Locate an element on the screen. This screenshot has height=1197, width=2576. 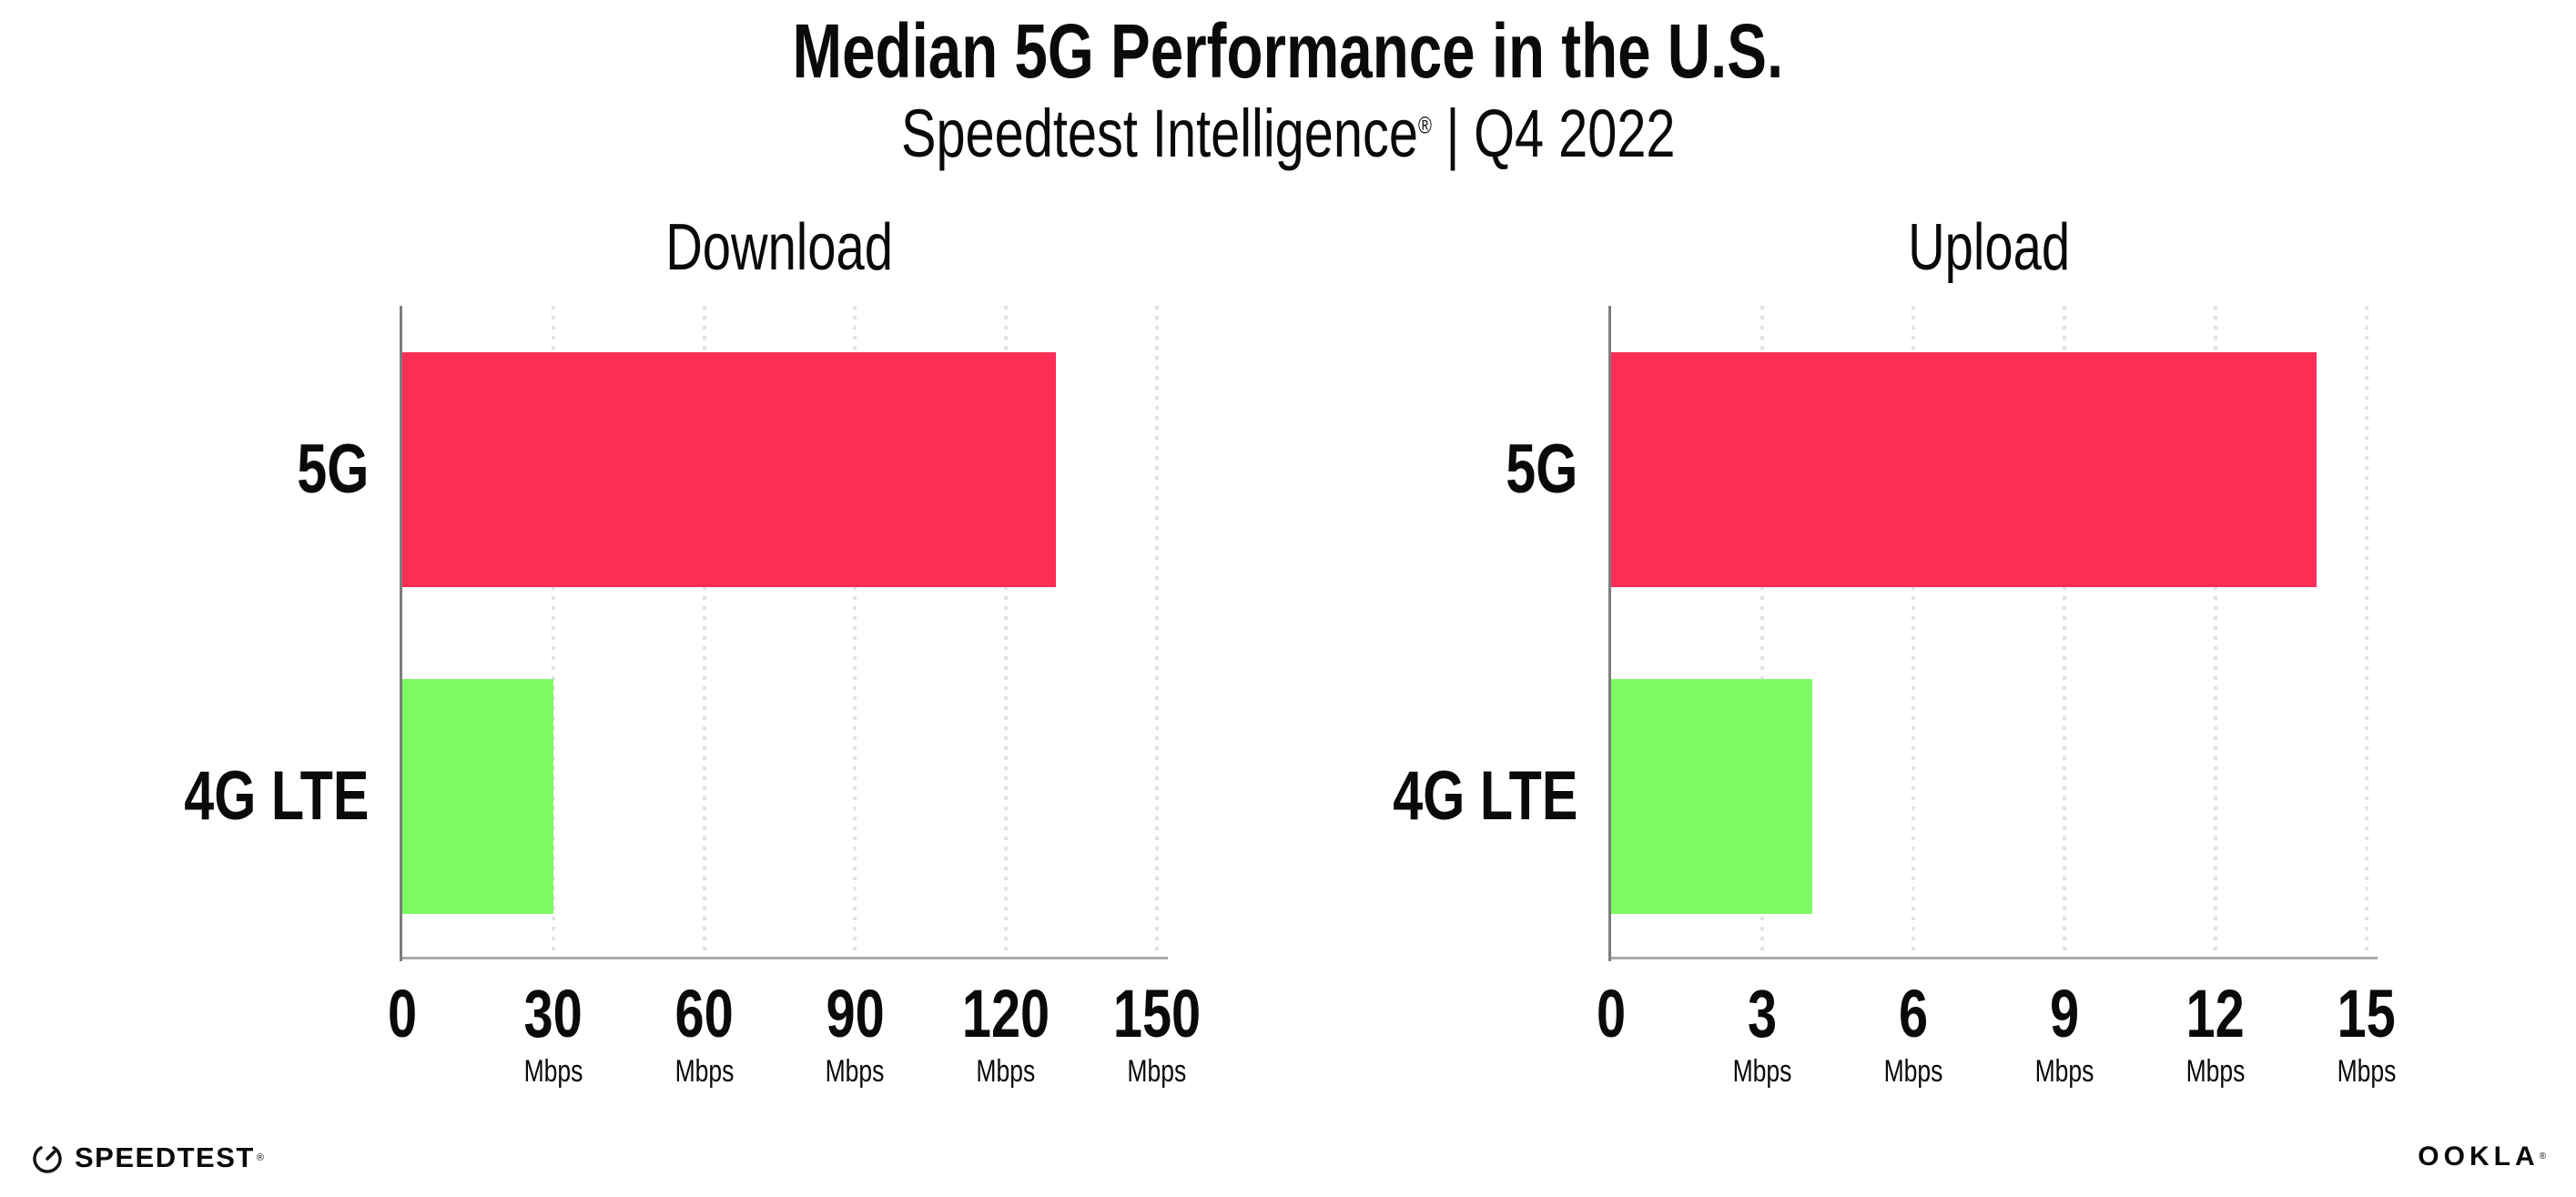
x-tick-120: 120 Mbps is located at coordinates (1005, 1033).